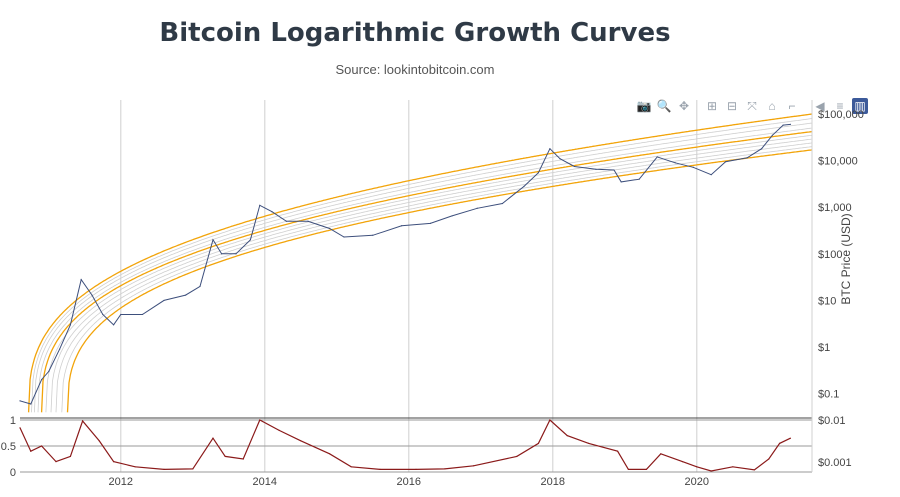 The image size is (900, 497). Describe the element at coordinates (13, 421) in the screenshot. I see `oscillator-tick-label: 1` at that location.